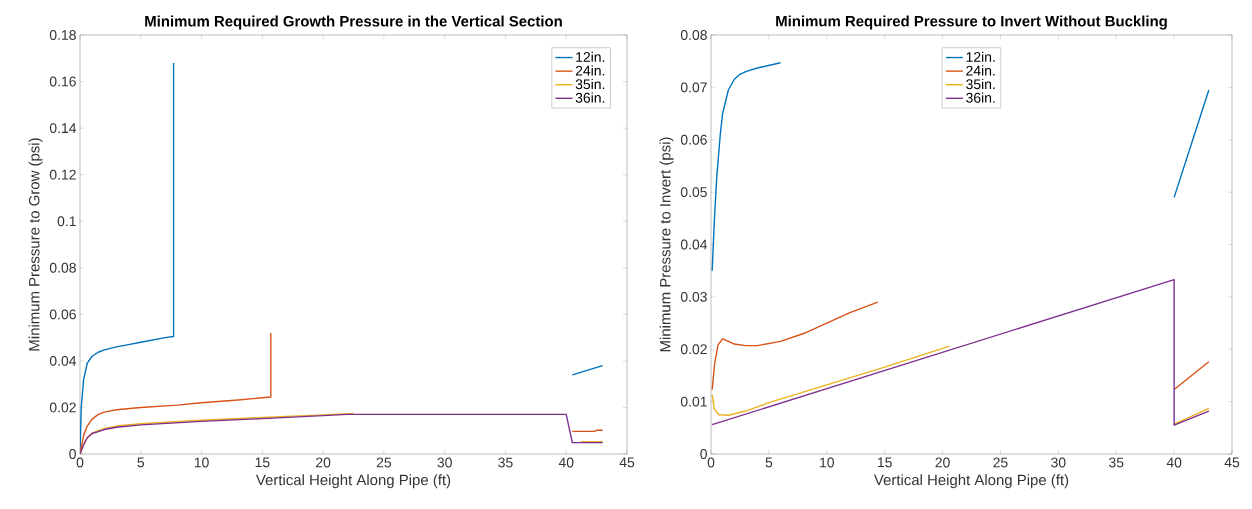  I want to click on y-tick-label: 0.16, so click(62, 81).